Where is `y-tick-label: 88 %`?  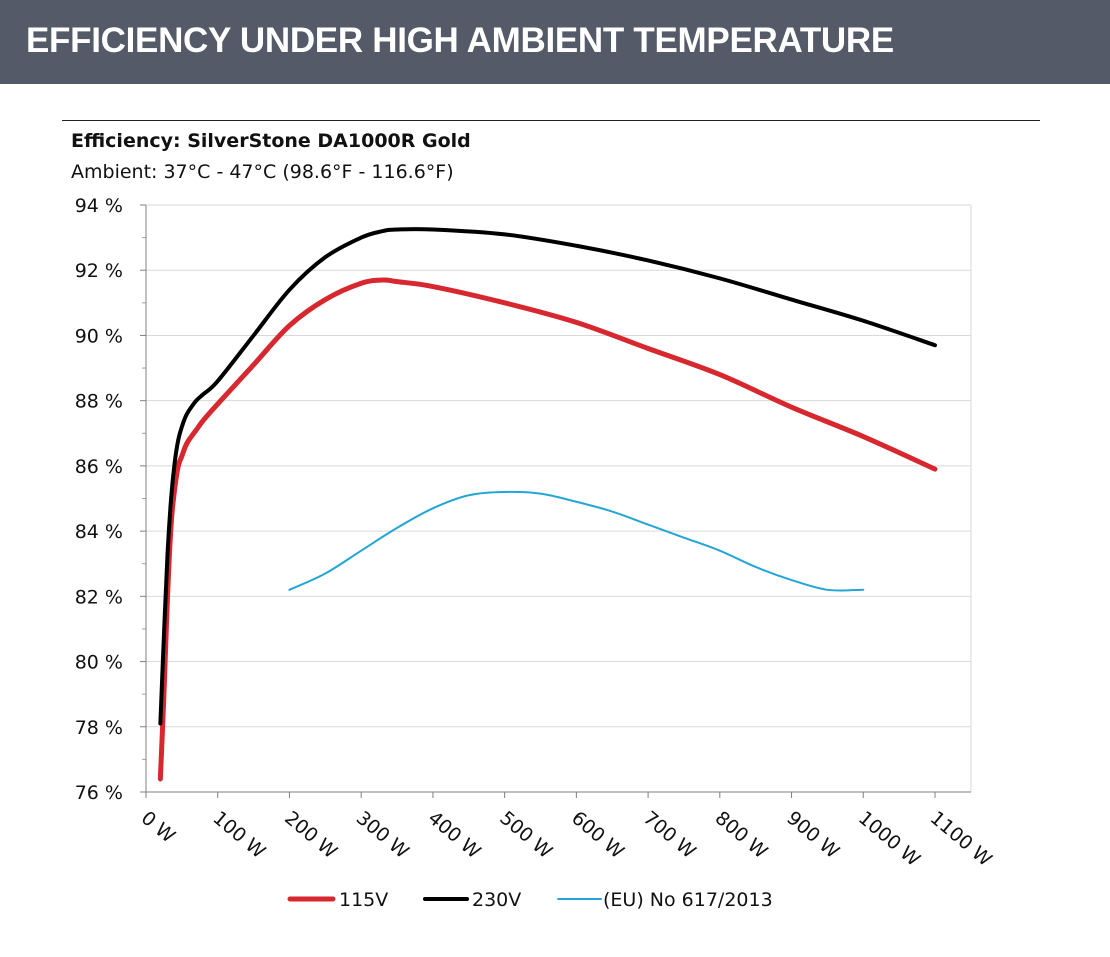 y-tick-label: 88 % is located at coordinates (99, 402).